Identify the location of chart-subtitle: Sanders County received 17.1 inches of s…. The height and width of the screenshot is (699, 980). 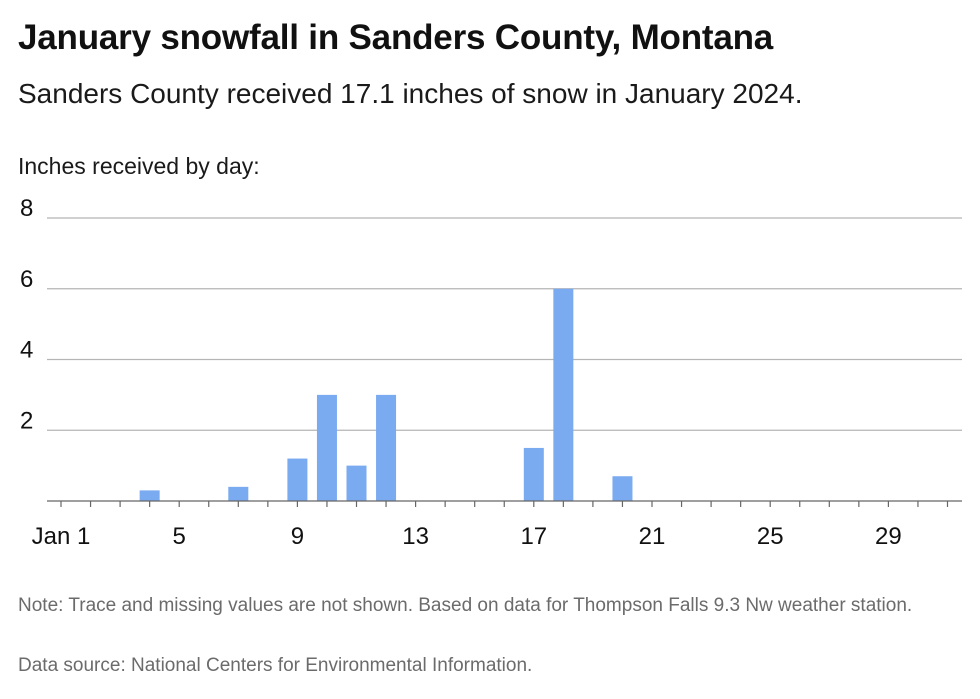
(410, 93).